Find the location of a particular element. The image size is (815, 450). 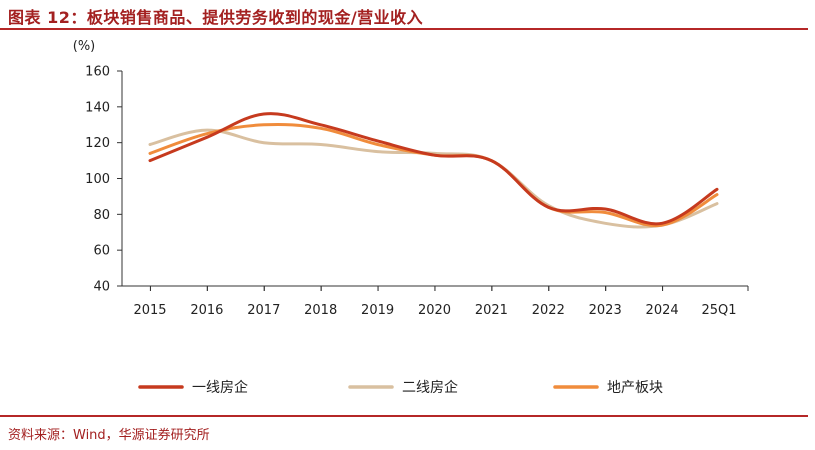

x-tick-label: 2015 is located at coordinates (149, 310).